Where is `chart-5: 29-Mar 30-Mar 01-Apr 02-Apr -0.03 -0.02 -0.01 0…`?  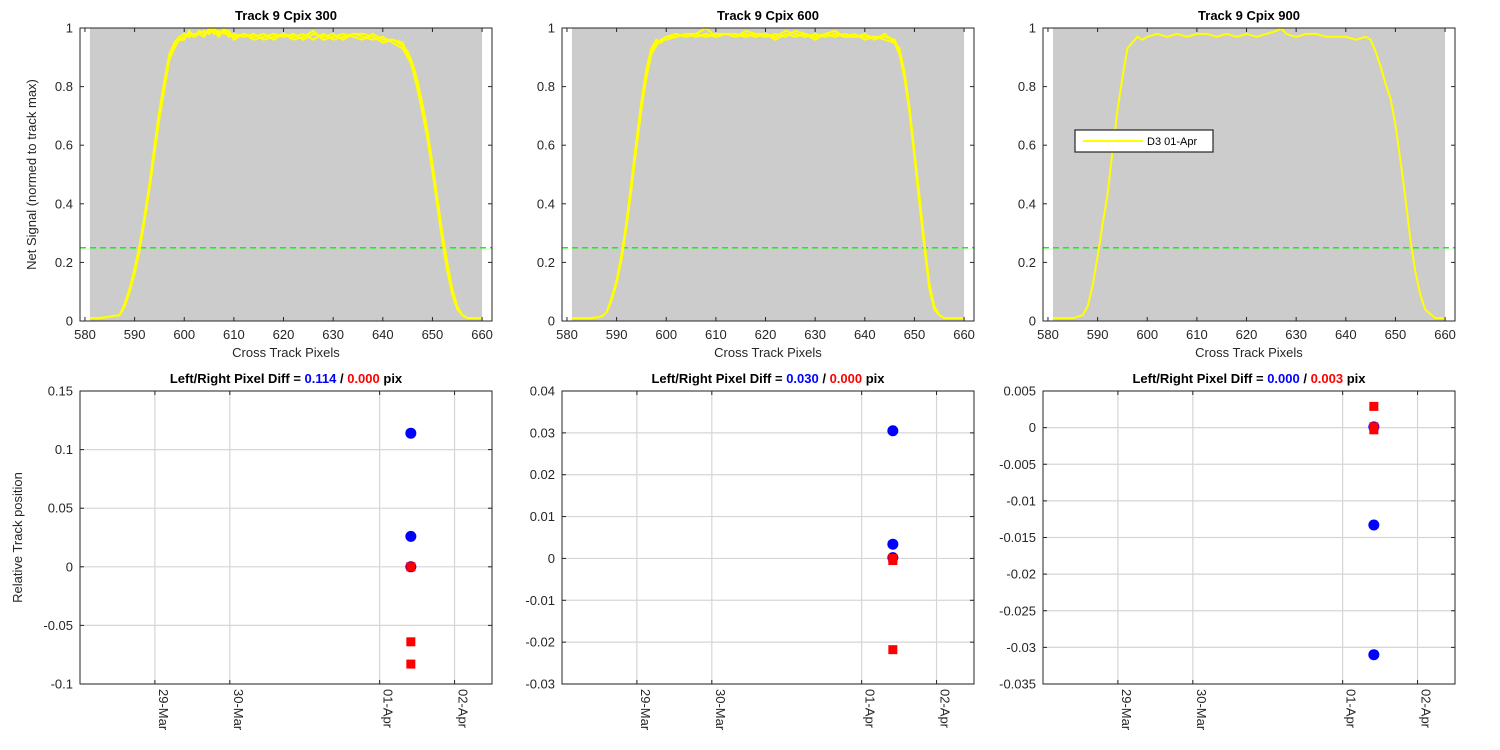
chart-5: 29-Mar 30-Mar 01-Apr 02-Apr -0.03 -0.02 -0.01 0… is located at coordinates (750, 551).